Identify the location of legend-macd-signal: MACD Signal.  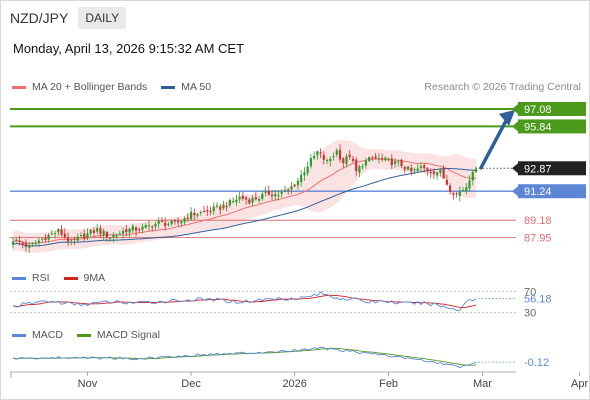
(118, 335).